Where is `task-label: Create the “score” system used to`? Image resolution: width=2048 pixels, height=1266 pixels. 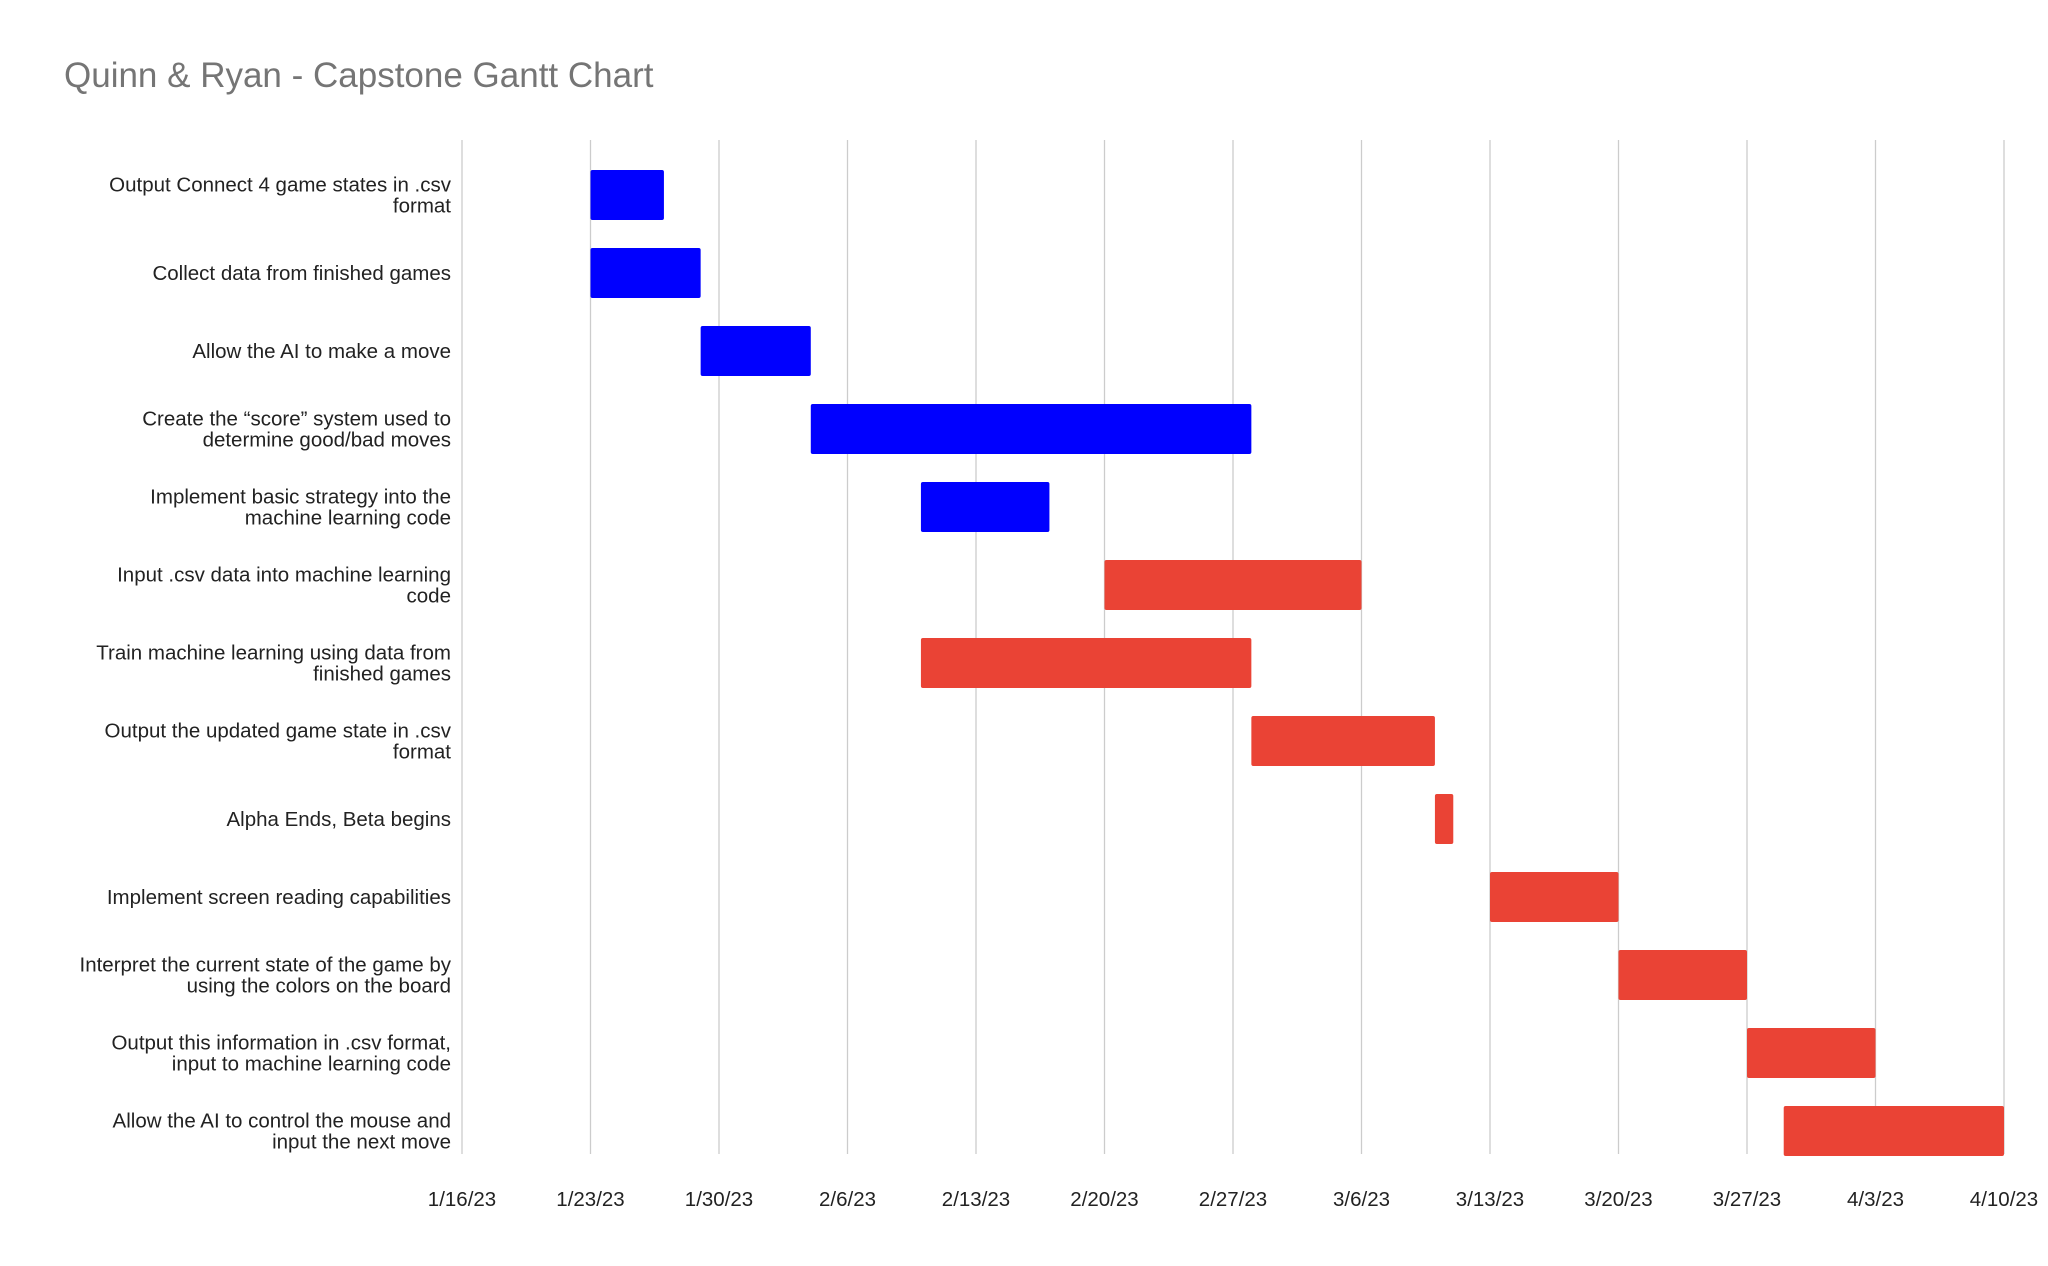 task-label: Create the “score” system used to is located at coordinates (296, 419).